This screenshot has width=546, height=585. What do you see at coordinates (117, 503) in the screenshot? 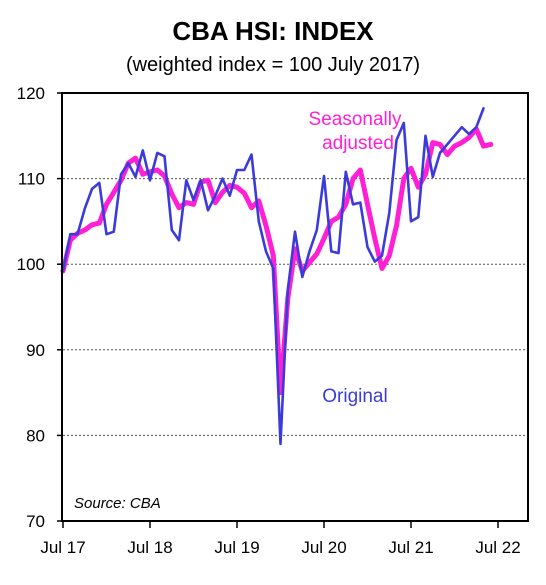
I see `source-note: Source: CBA` at bounding box center [117, 503].